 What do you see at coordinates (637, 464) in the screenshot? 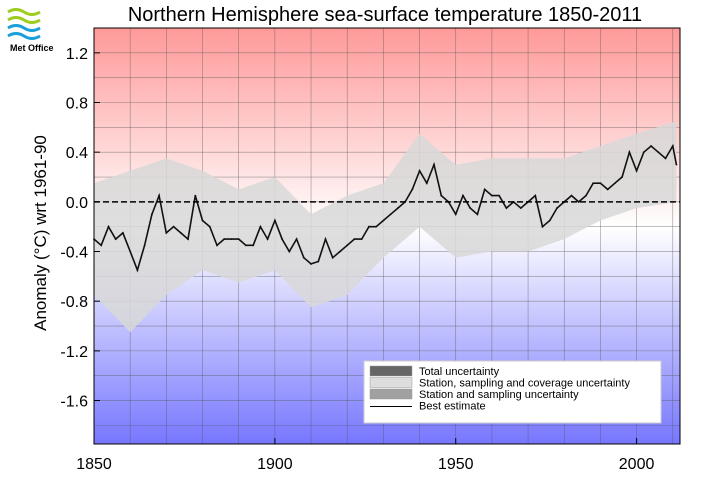
I see `x-tick-label: 2000` at bounding box center [637, 464].